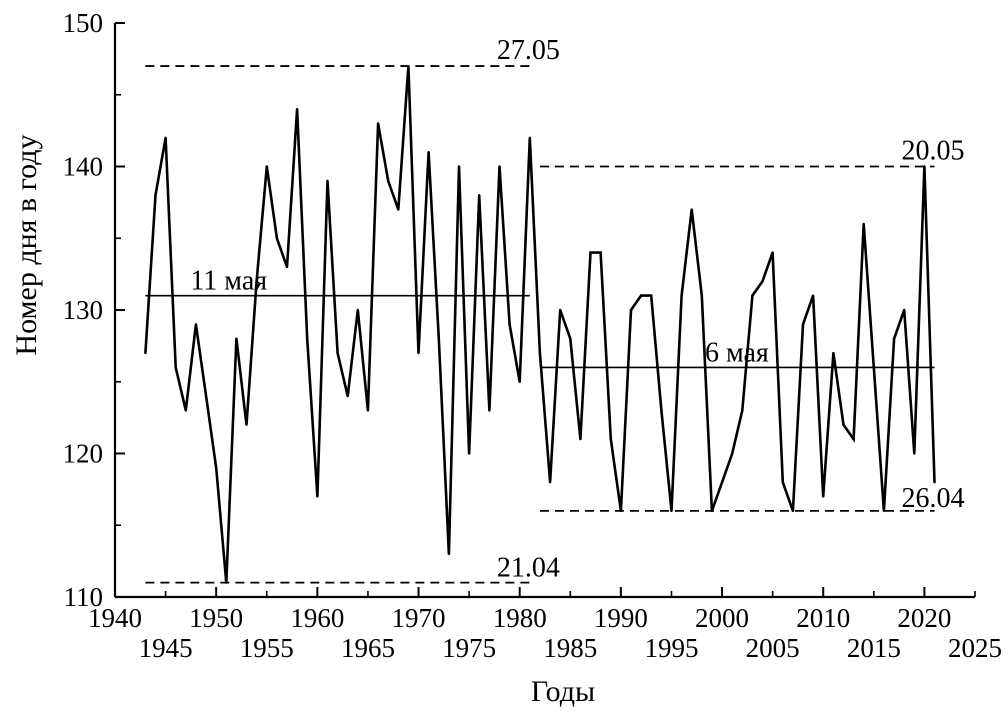  Describe the element at coordinates (671, 648) in the screenshot. I see `x-tick-label-lower: 1995` at that location.